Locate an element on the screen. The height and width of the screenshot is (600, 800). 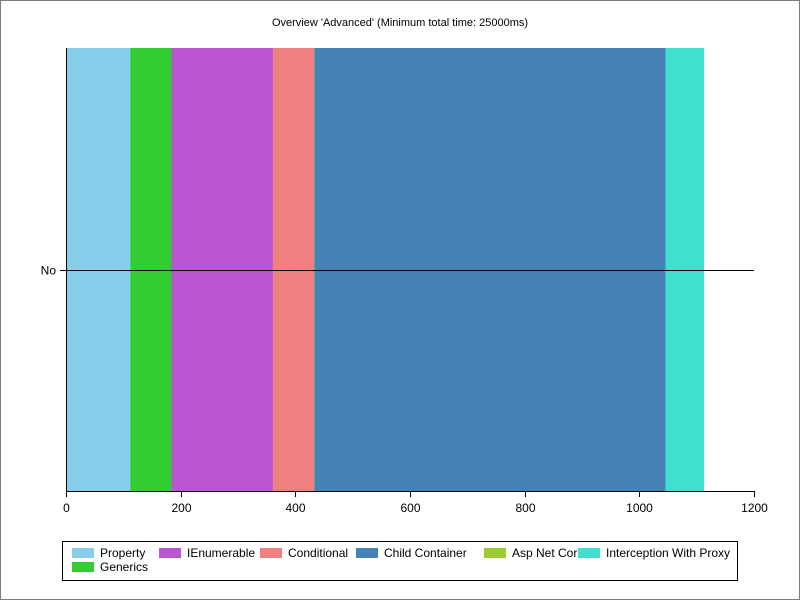
category-label-no: No is located at coordinates (49, 271).